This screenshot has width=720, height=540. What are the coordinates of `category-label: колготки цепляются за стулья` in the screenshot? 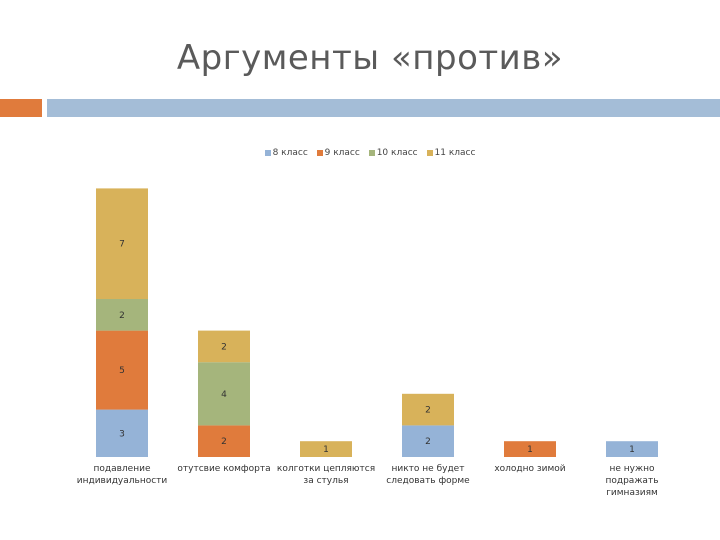 It's located at (326, 475).